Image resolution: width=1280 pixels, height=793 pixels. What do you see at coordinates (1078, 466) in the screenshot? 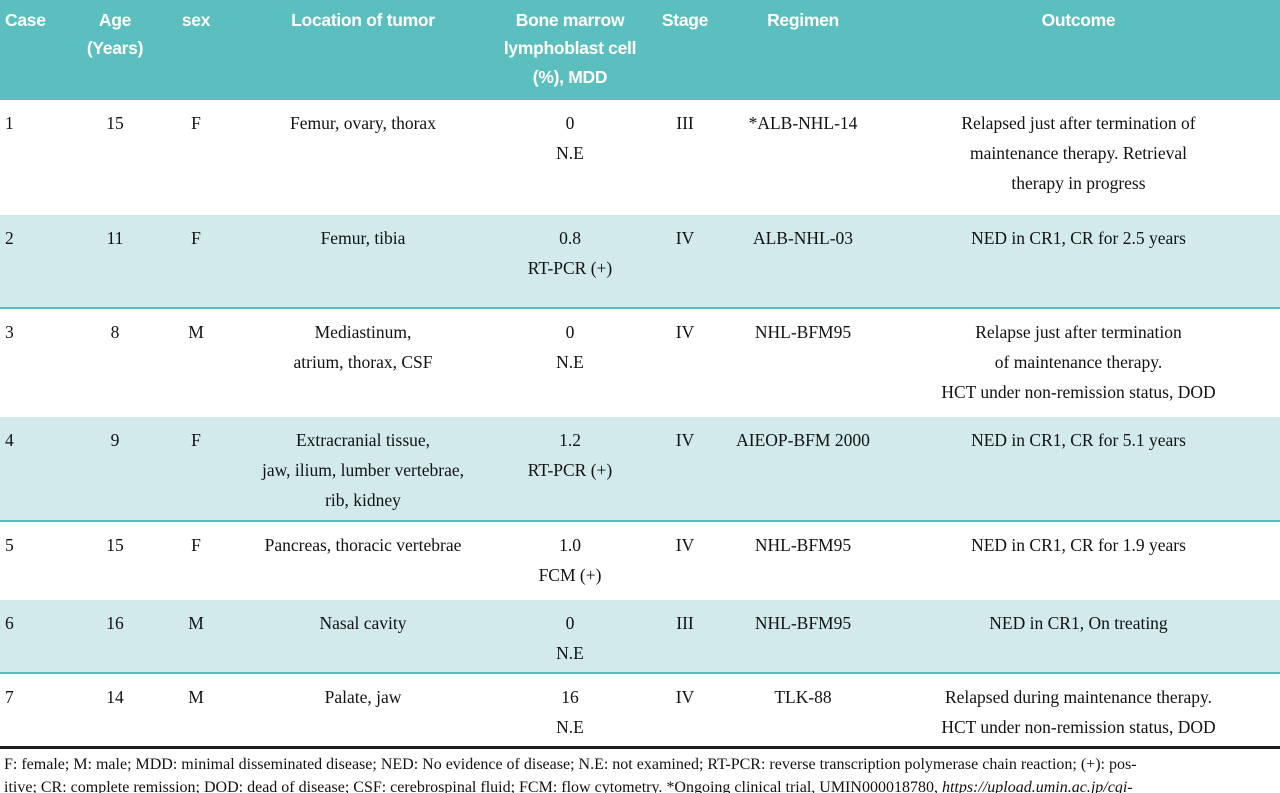
I see `cell-outcome: NED in CR1, CR for 5.1 years` at bounding box center [1078, 466].